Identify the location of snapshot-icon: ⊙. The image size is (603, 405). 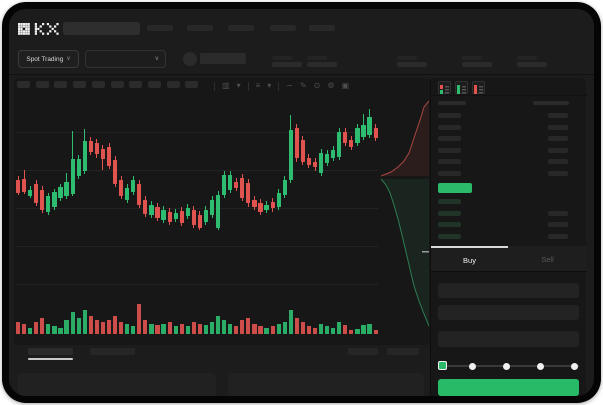
(317, 85).